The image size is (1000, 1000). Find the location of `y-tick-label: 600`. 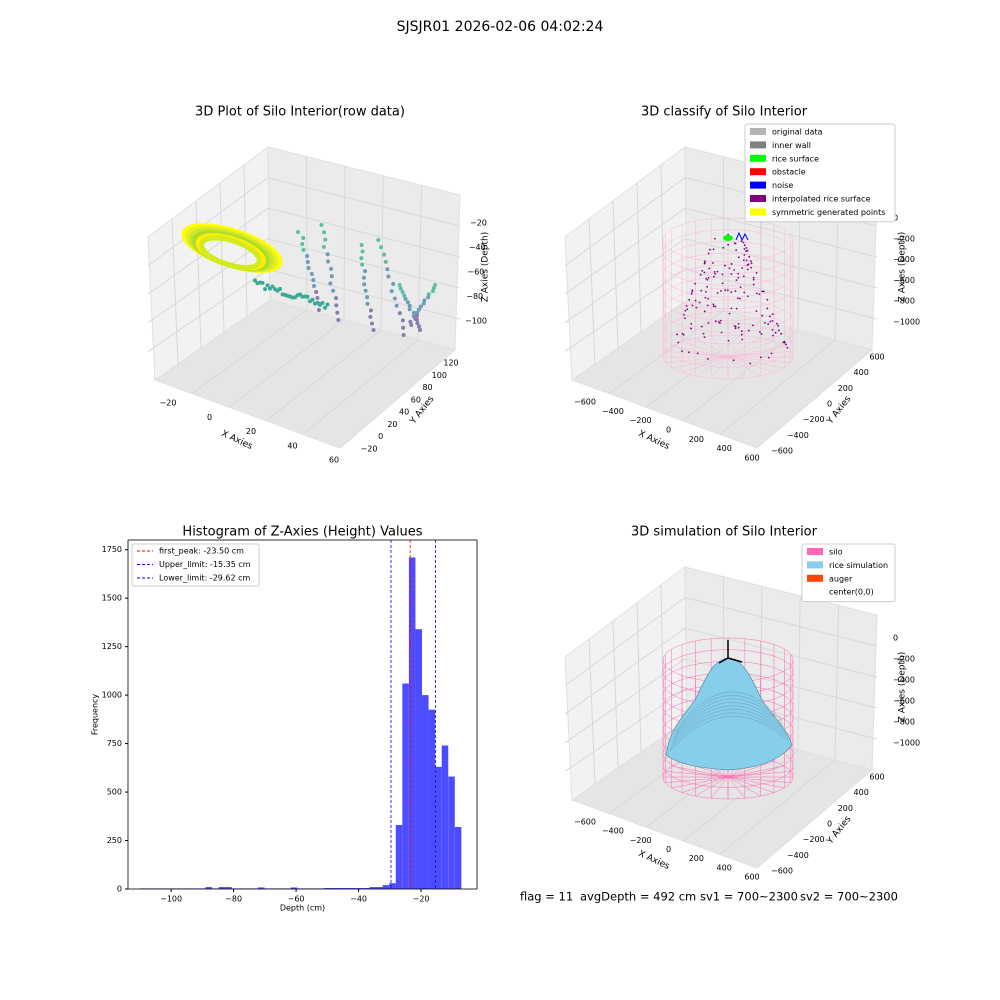

y-tick-label: 600 is located at coordinates (876, 357).